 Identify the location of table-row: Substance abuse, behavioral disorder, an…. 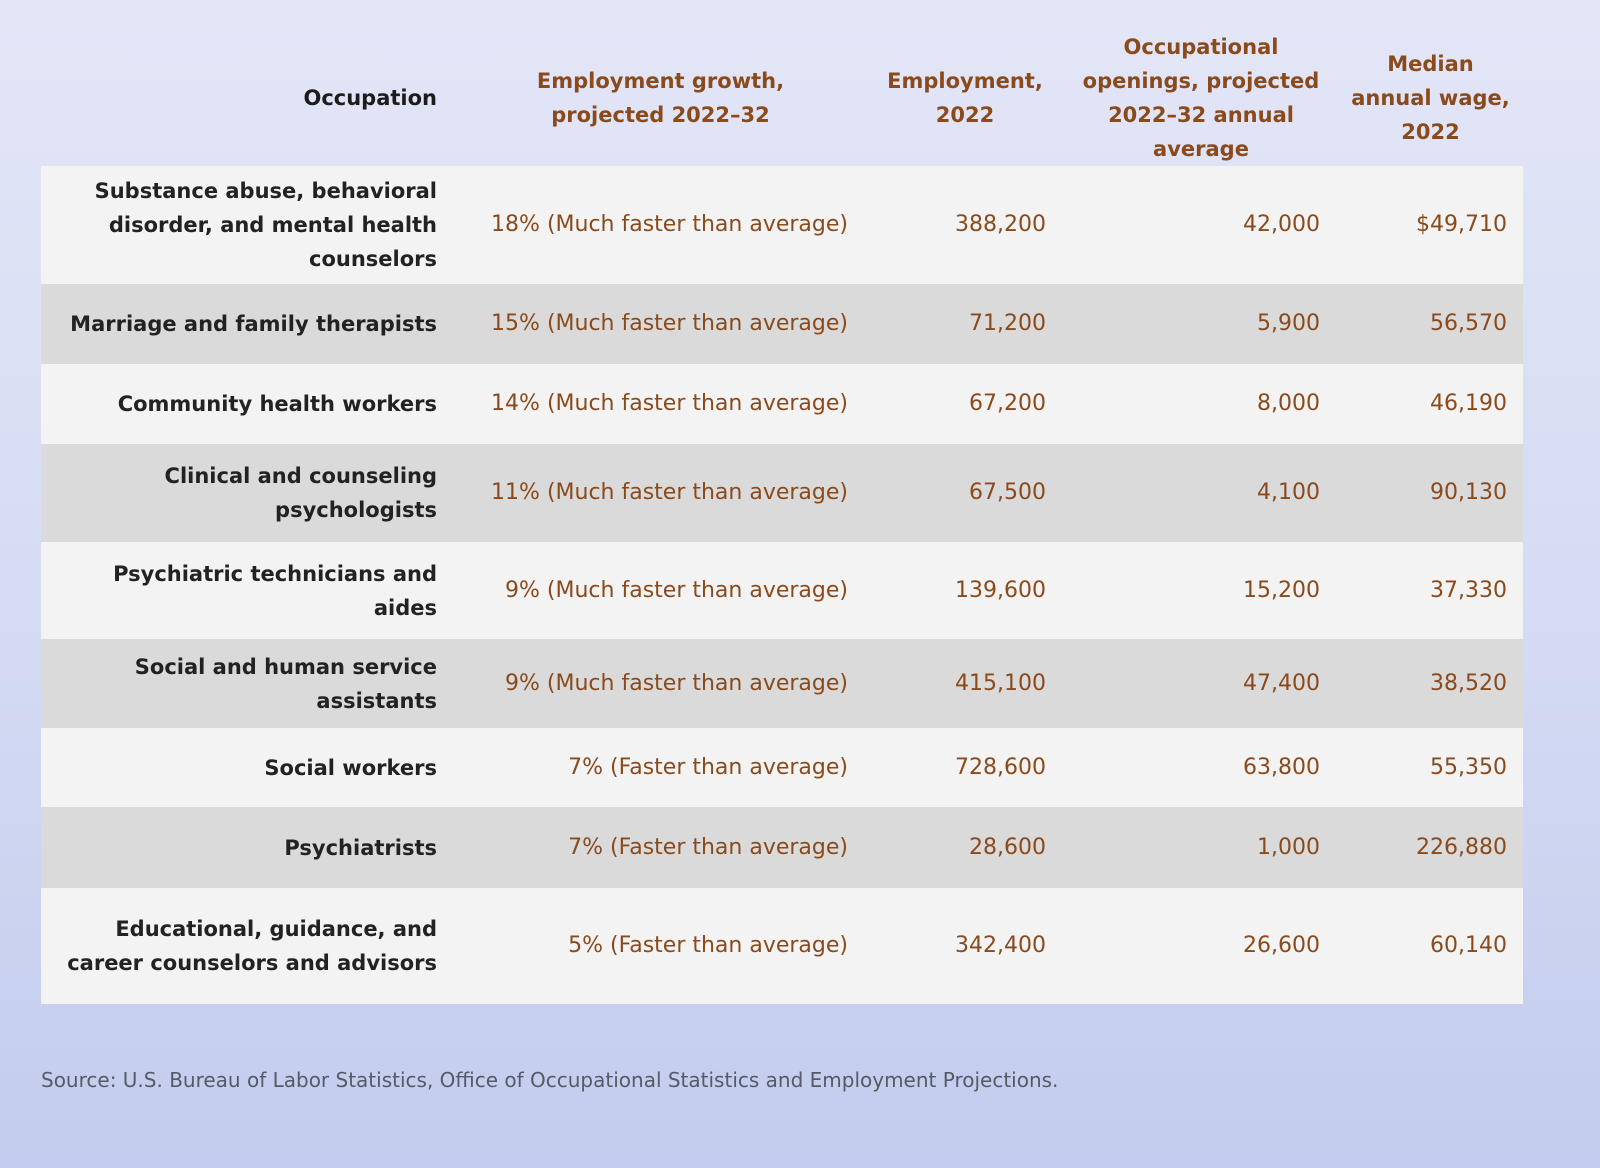
(782, 225).